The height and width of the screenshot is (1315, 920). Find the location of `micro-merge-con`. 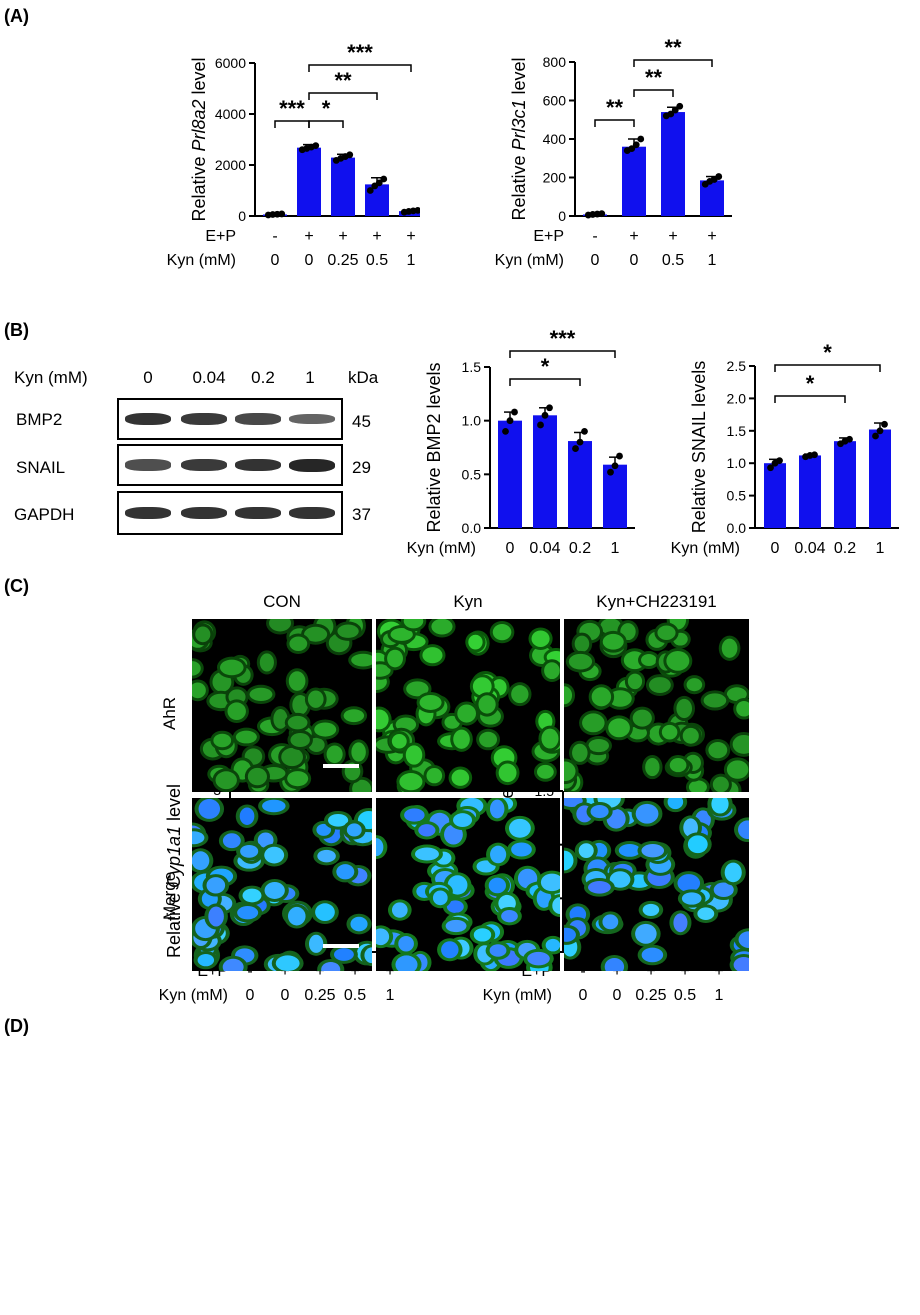

micro-merge-con is located at coordinates (282, 884).